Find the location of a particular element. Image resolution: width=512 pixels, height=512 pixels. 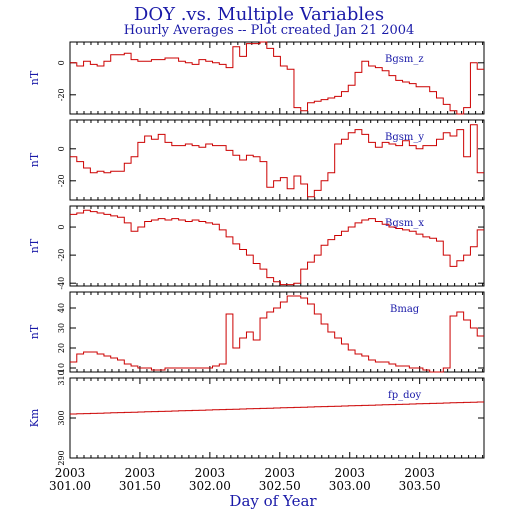

chart-title: DOY .vs. Multiple Variables is located at coordinates (259, 14).